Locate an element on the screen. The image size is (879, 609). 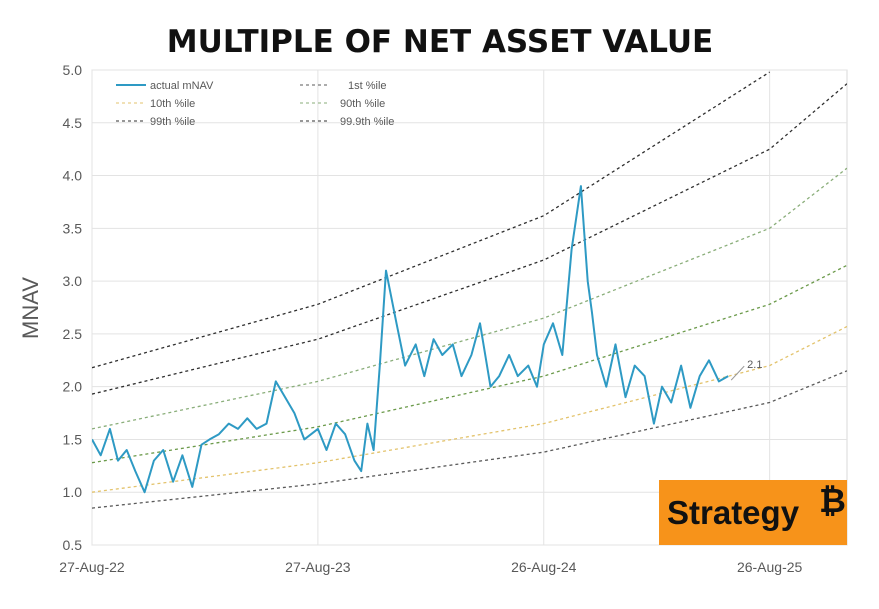
y-tick-label: 1.0 is located at coordinates (73, 492).